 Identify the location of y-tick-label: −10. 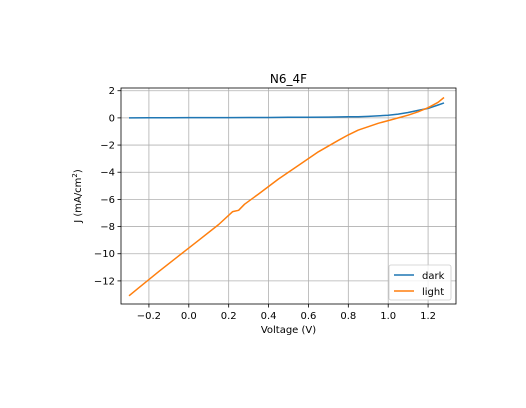
(104, 254).